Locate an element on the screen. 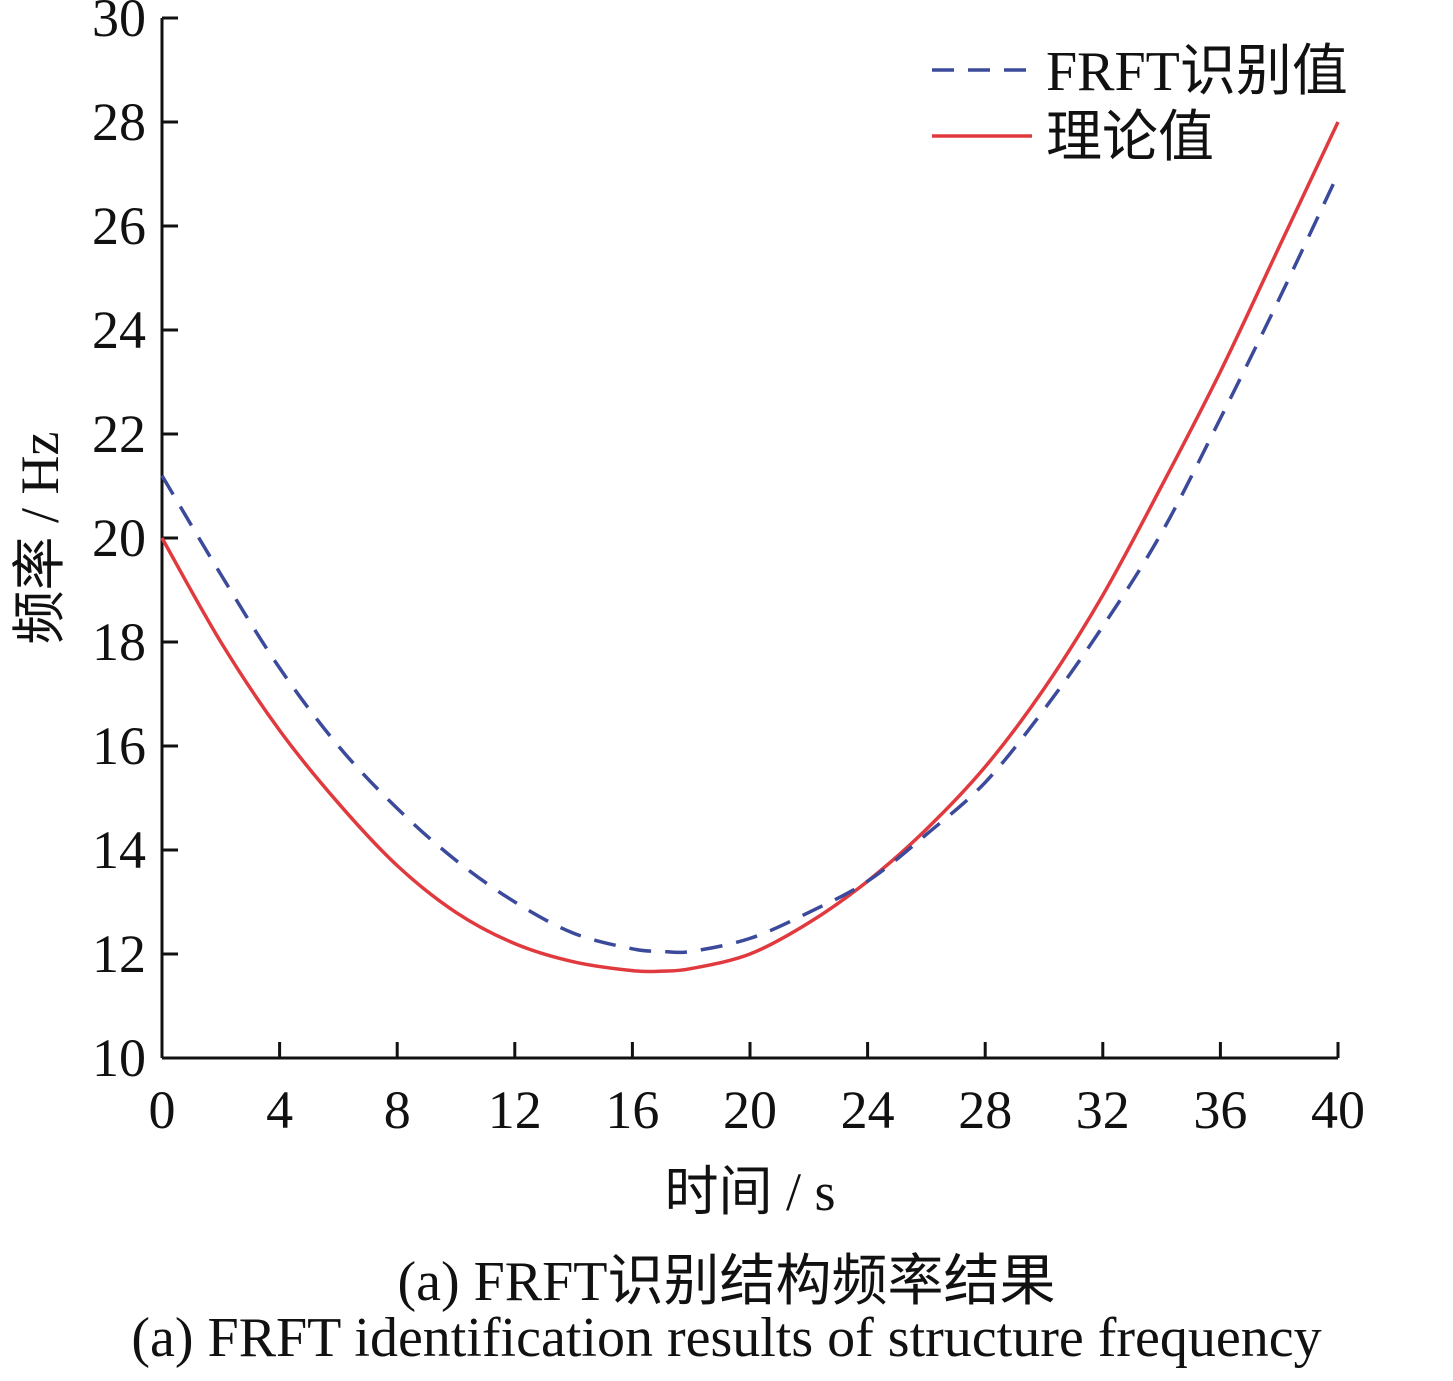 The height and width of the screenshot is (1381, 1453). y-axis-ticks: 10 12 14 16 18 20 22 24 26 28 30 is located at coordinates (135, 544).